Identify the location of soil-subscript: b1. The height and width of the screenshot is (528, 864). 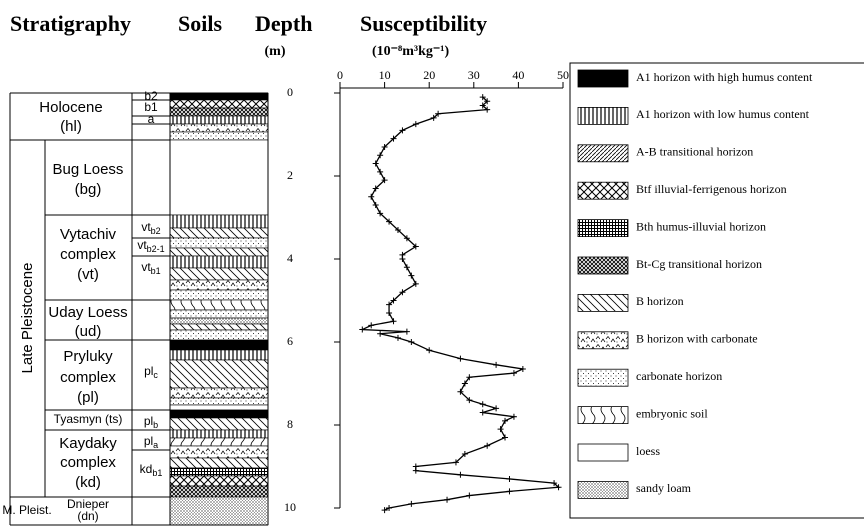
(156, 271).